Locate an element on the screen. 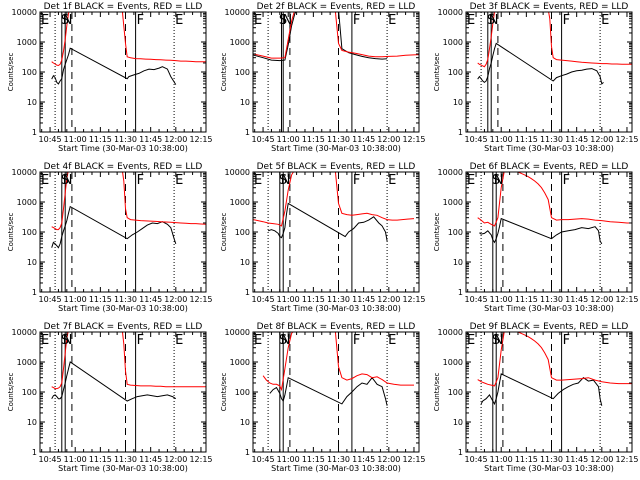 The height and width of the screenshot is (480, 640). panel-title: Det 4f BLACK = Events, RED = LLD is located at coordinates (123, 167).